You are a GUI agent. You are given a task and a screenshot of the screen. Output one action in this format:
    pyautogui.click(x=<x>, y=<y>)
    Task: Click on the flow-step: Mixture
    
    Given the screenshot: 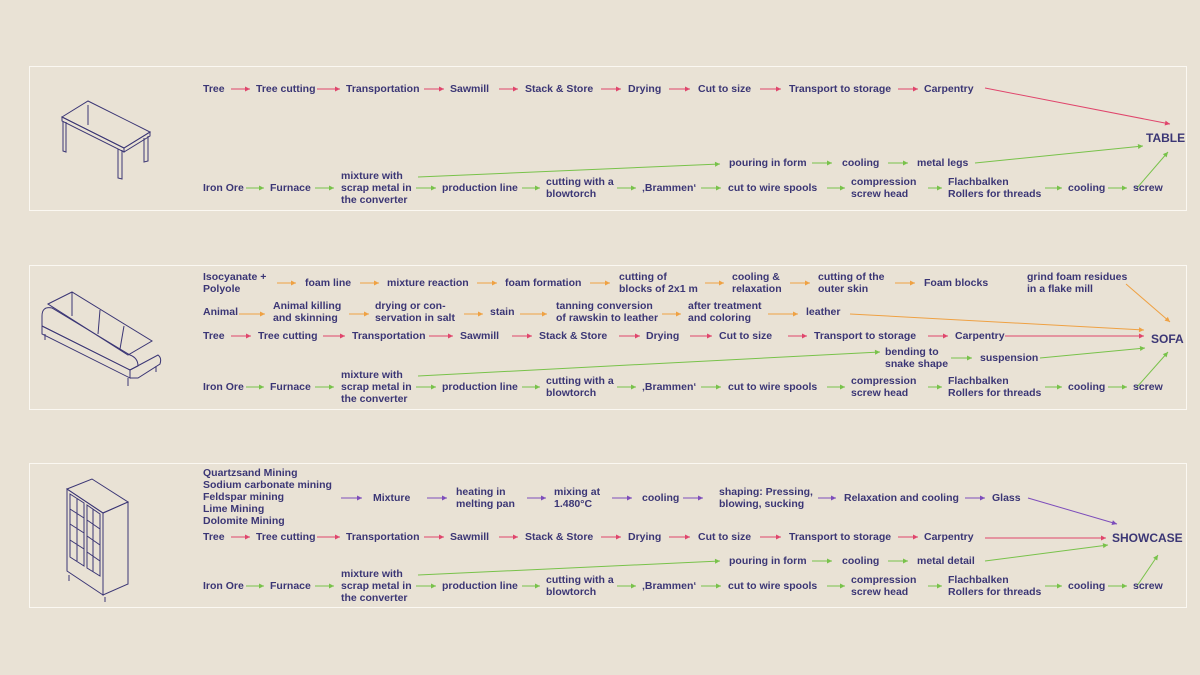 What is the action you would take?
    pyautogui.click(x=392, y=498)
    